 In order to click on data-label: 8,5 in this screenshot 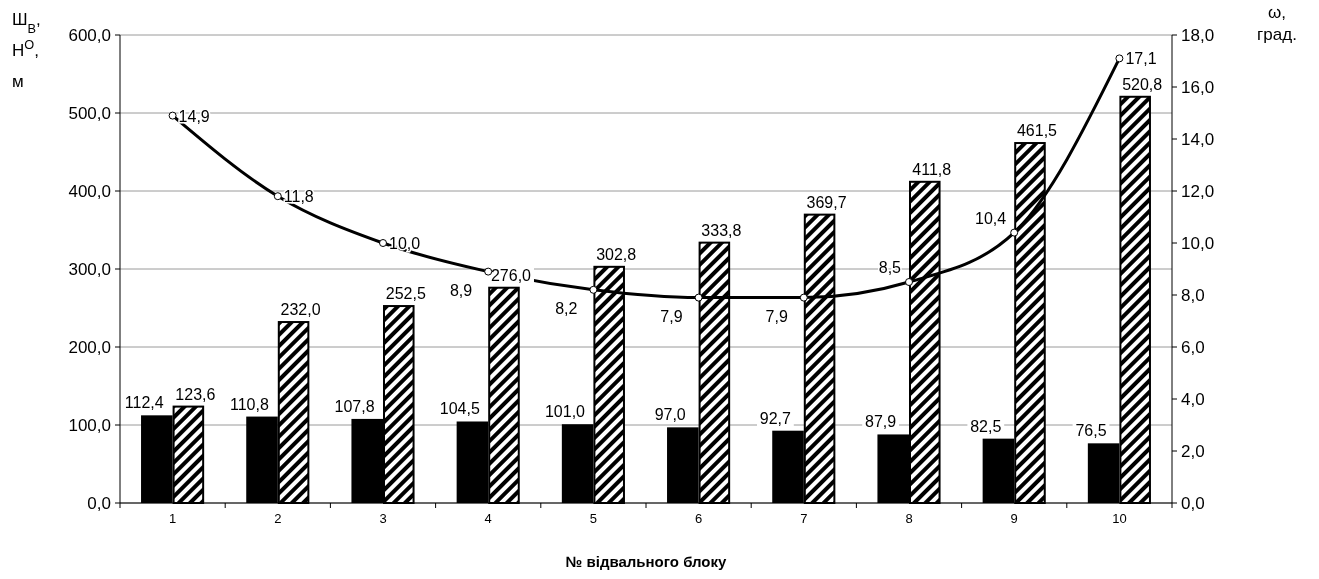, I will do `click(890, 267)`.